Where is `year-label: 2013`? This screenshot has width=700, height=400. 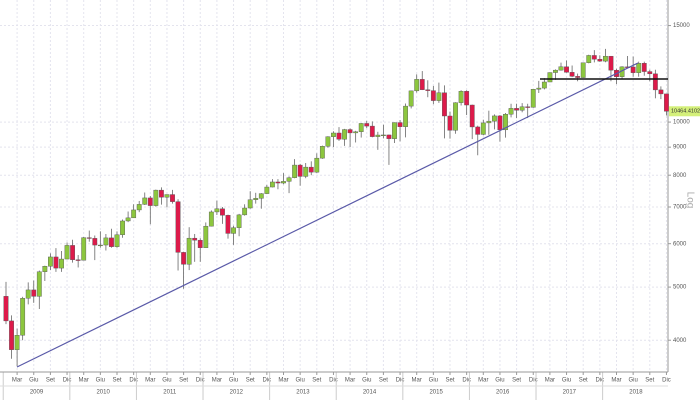 year-label: 2013 is located at coordinates (303, 393).